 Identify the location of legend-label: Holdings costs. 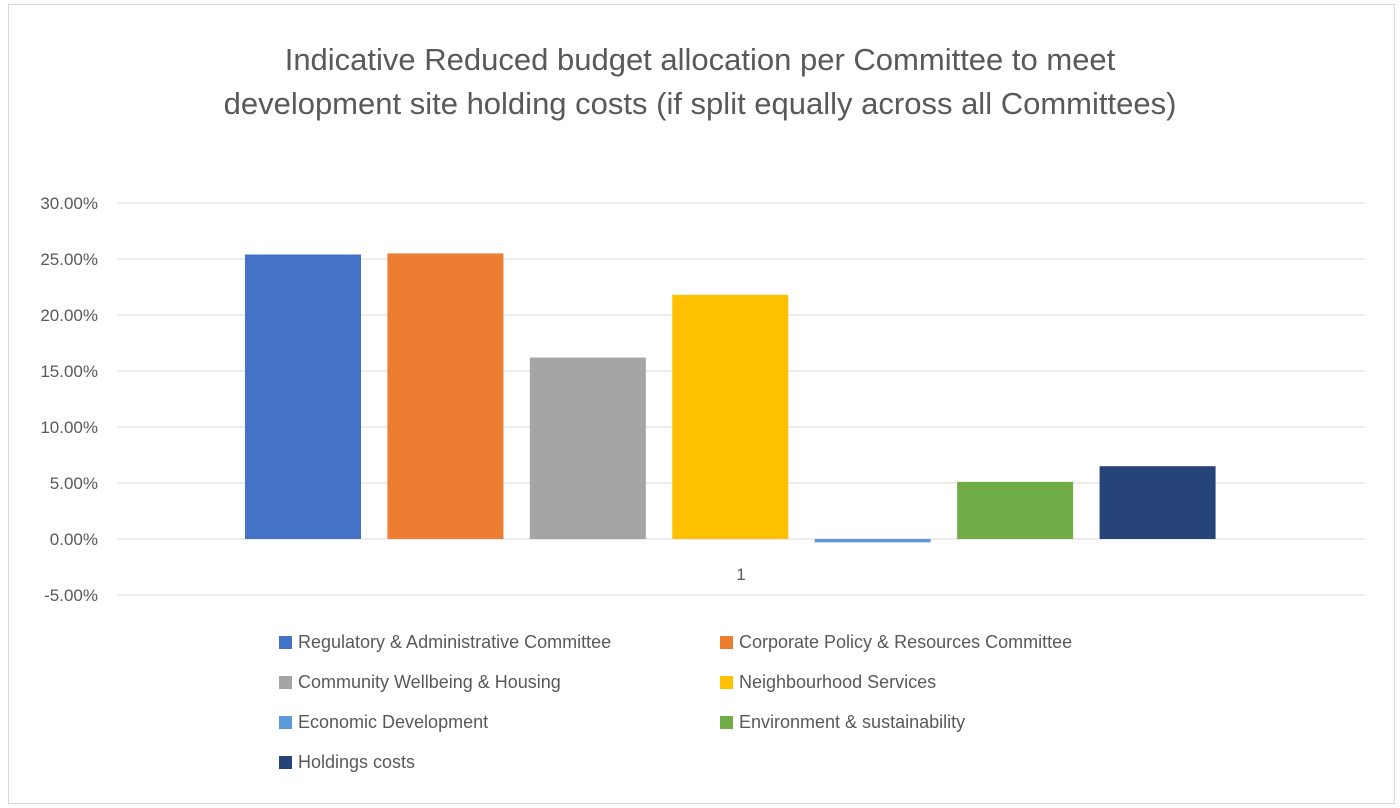
(357, 762).